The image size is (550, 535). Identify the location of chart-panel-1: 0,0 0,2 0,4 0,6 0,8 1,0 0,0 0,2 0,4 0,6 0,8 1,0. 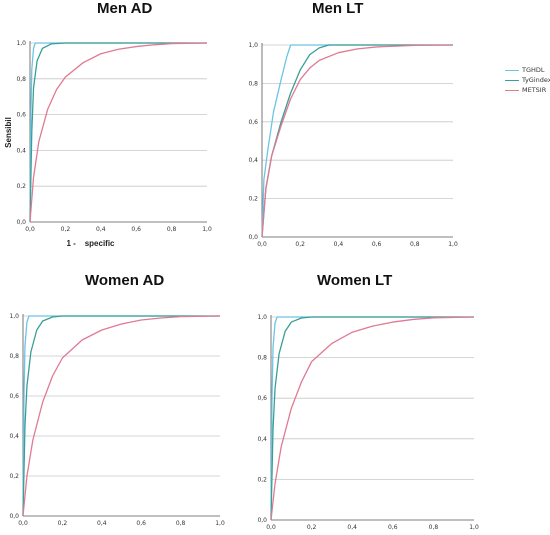
(352, 145).